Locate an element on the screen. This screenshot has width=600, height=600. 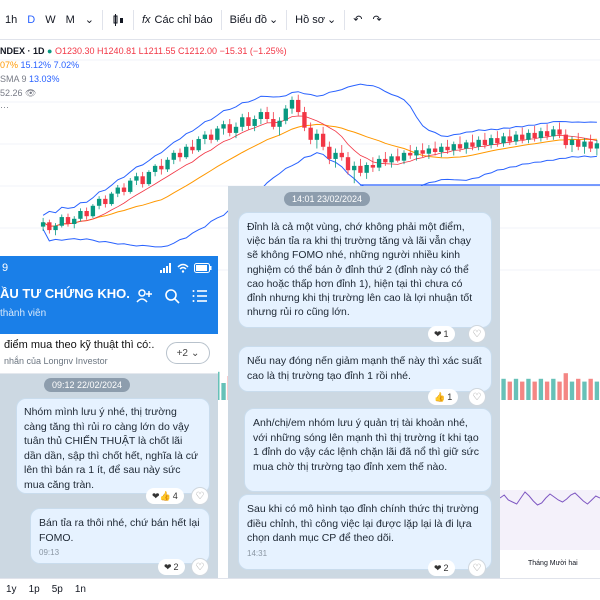
tf-month: M is located at coordinates (70, 19).